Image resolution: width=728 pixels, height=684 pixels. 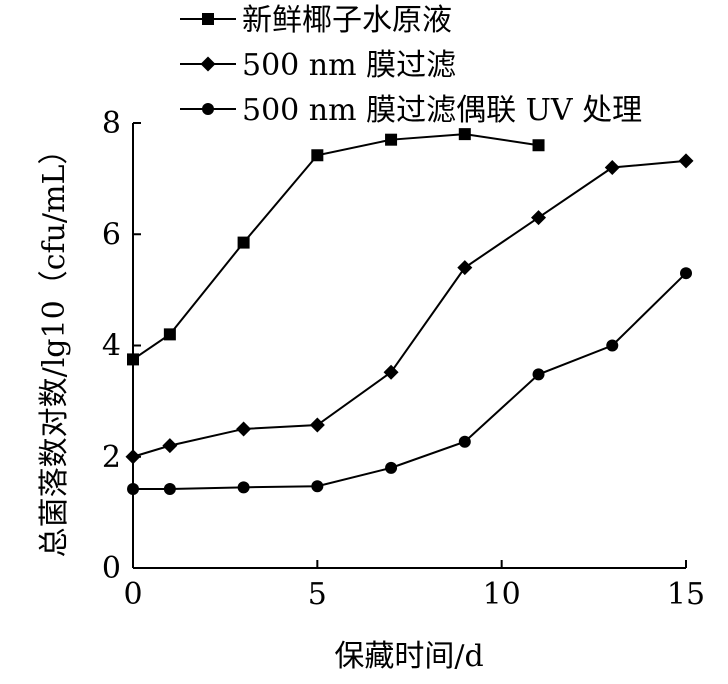 I want to click on legend-label: 新鲜椰子水原液, so click(x=347, y=20).